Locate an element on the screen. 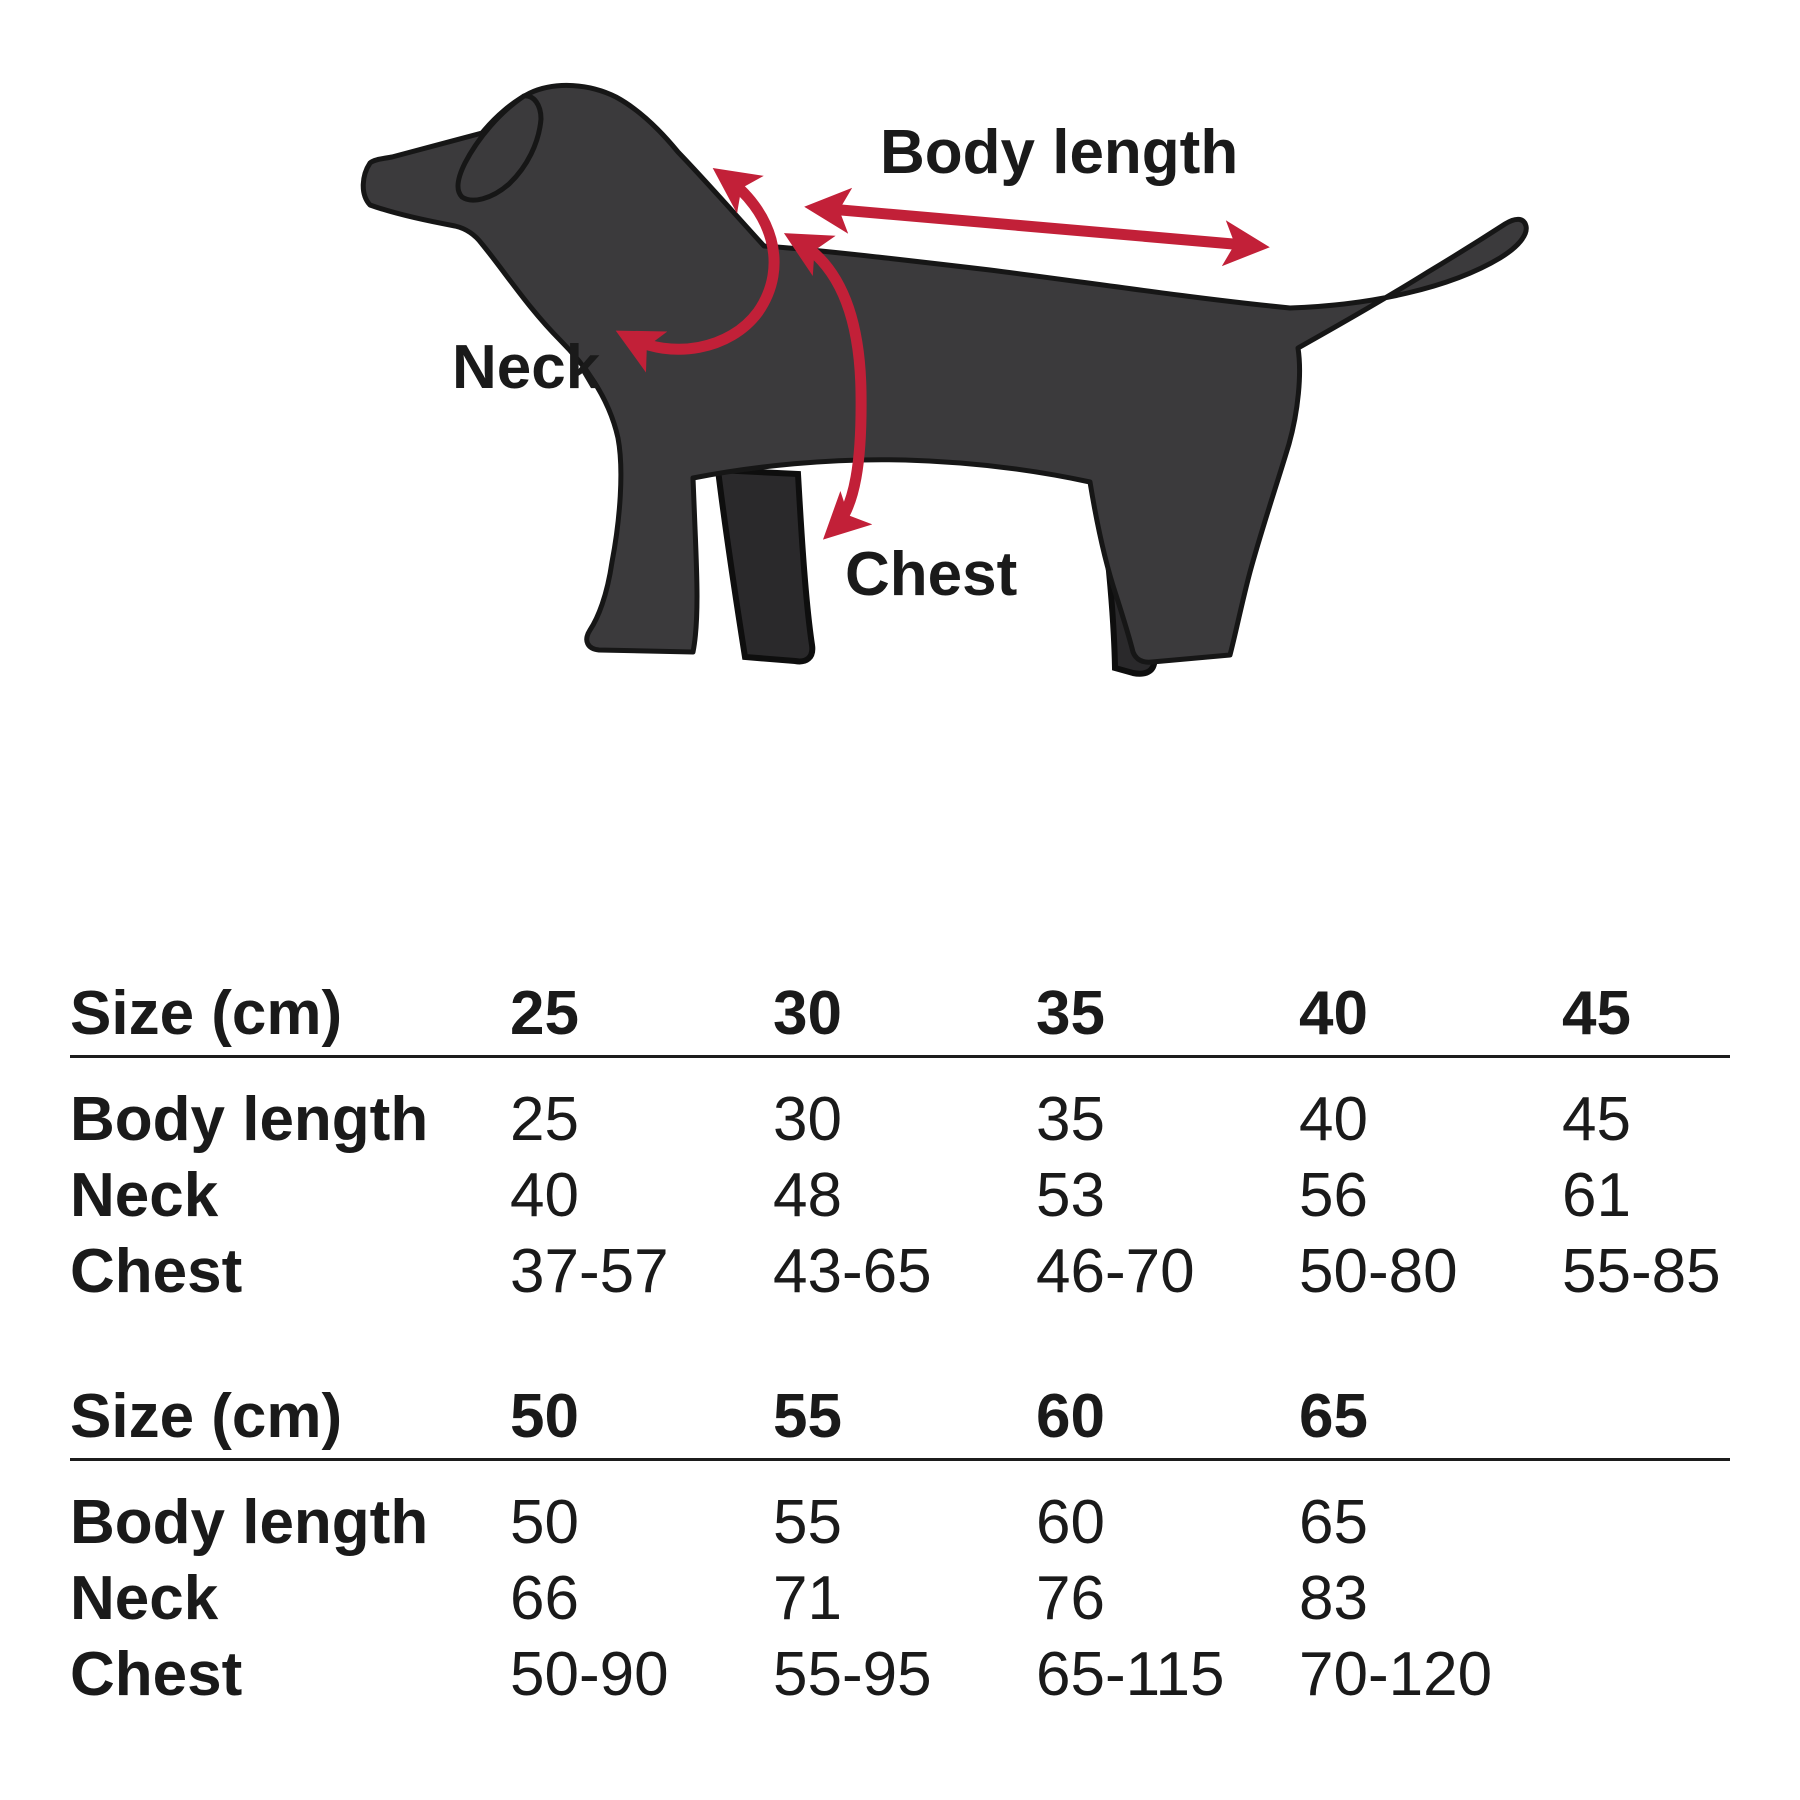  table-row-neck: Neck 66 71 76 83 is located at coordinates (900, 1599).